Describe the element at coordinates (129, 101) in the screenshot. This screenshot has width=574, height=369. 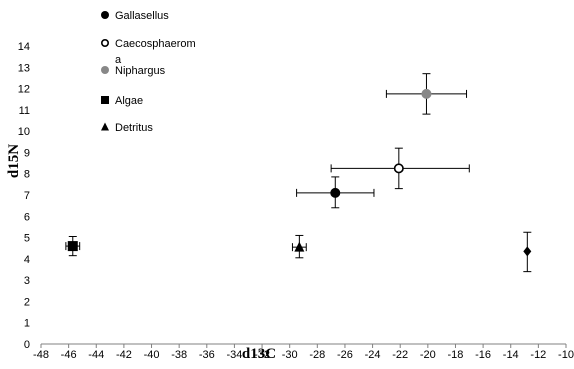
I see `legend-label: Algae` at that location.